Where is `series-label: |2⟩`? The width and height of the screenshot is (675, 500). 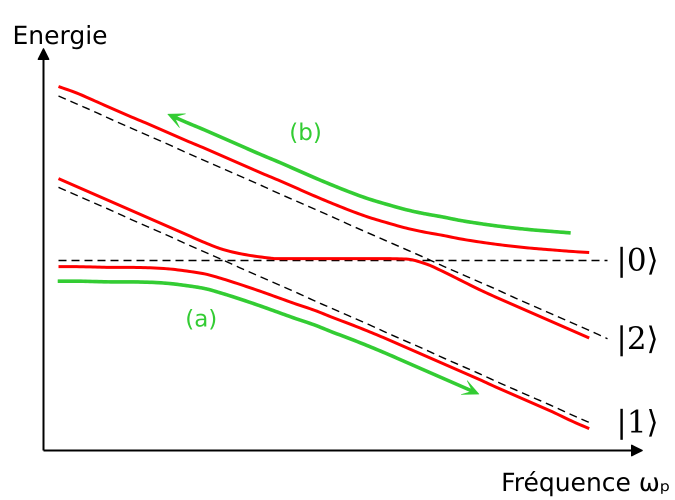 series-label: |2⟩ is located at coordinates (637, 338).